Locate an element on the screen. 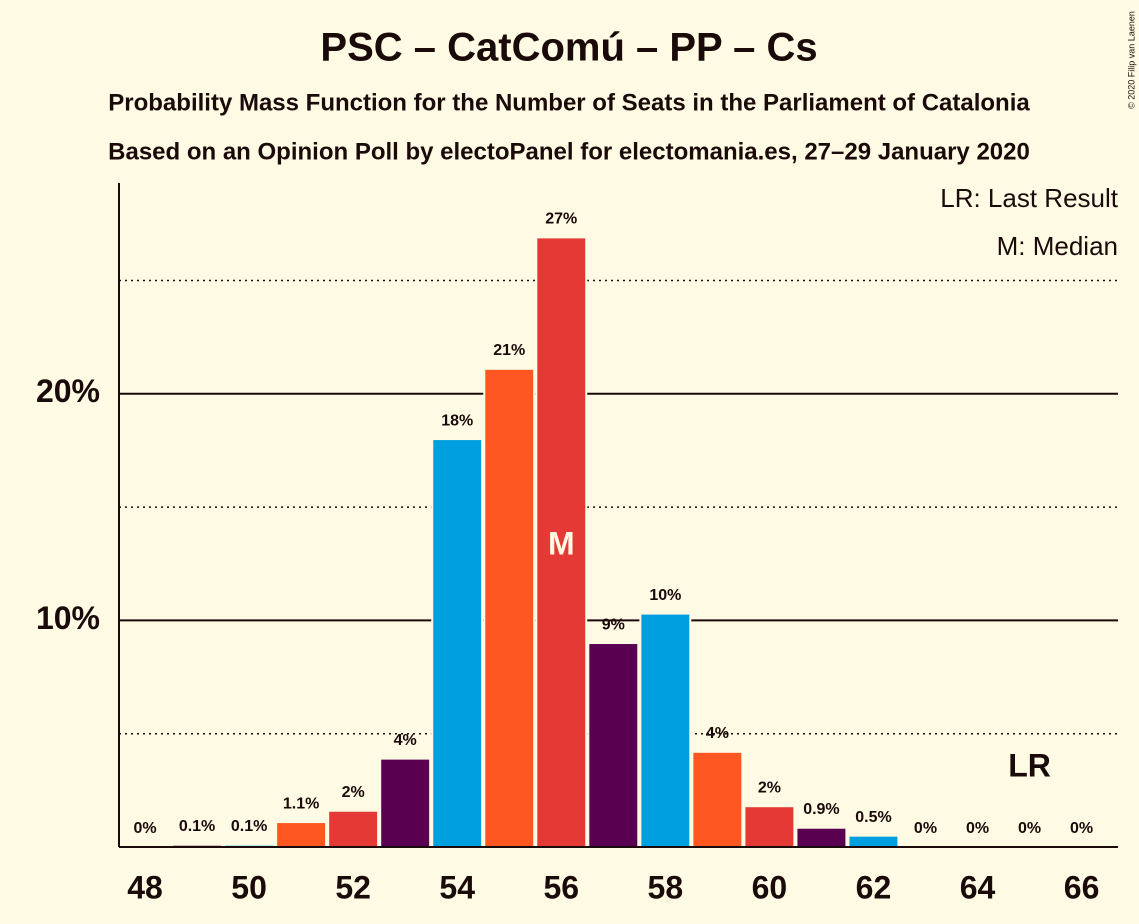  x-tick-label: 60 is located at coordinates (770, 887).